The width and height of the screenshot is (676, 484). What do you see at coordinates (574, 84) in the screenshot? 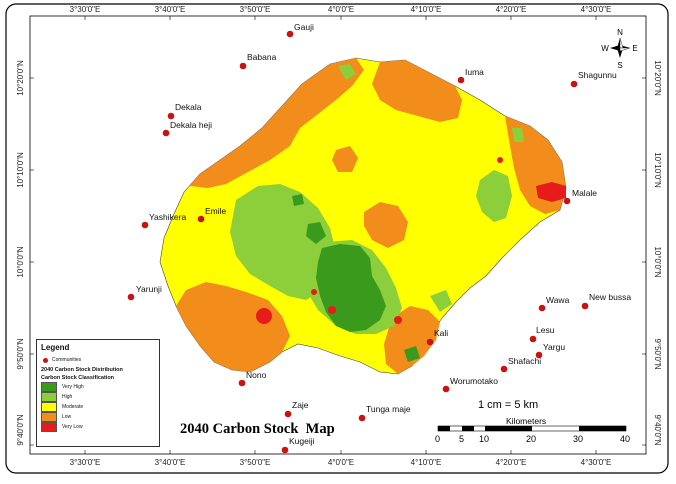
I see `community-dot-shagunnu` at bounding box center [574, 84].